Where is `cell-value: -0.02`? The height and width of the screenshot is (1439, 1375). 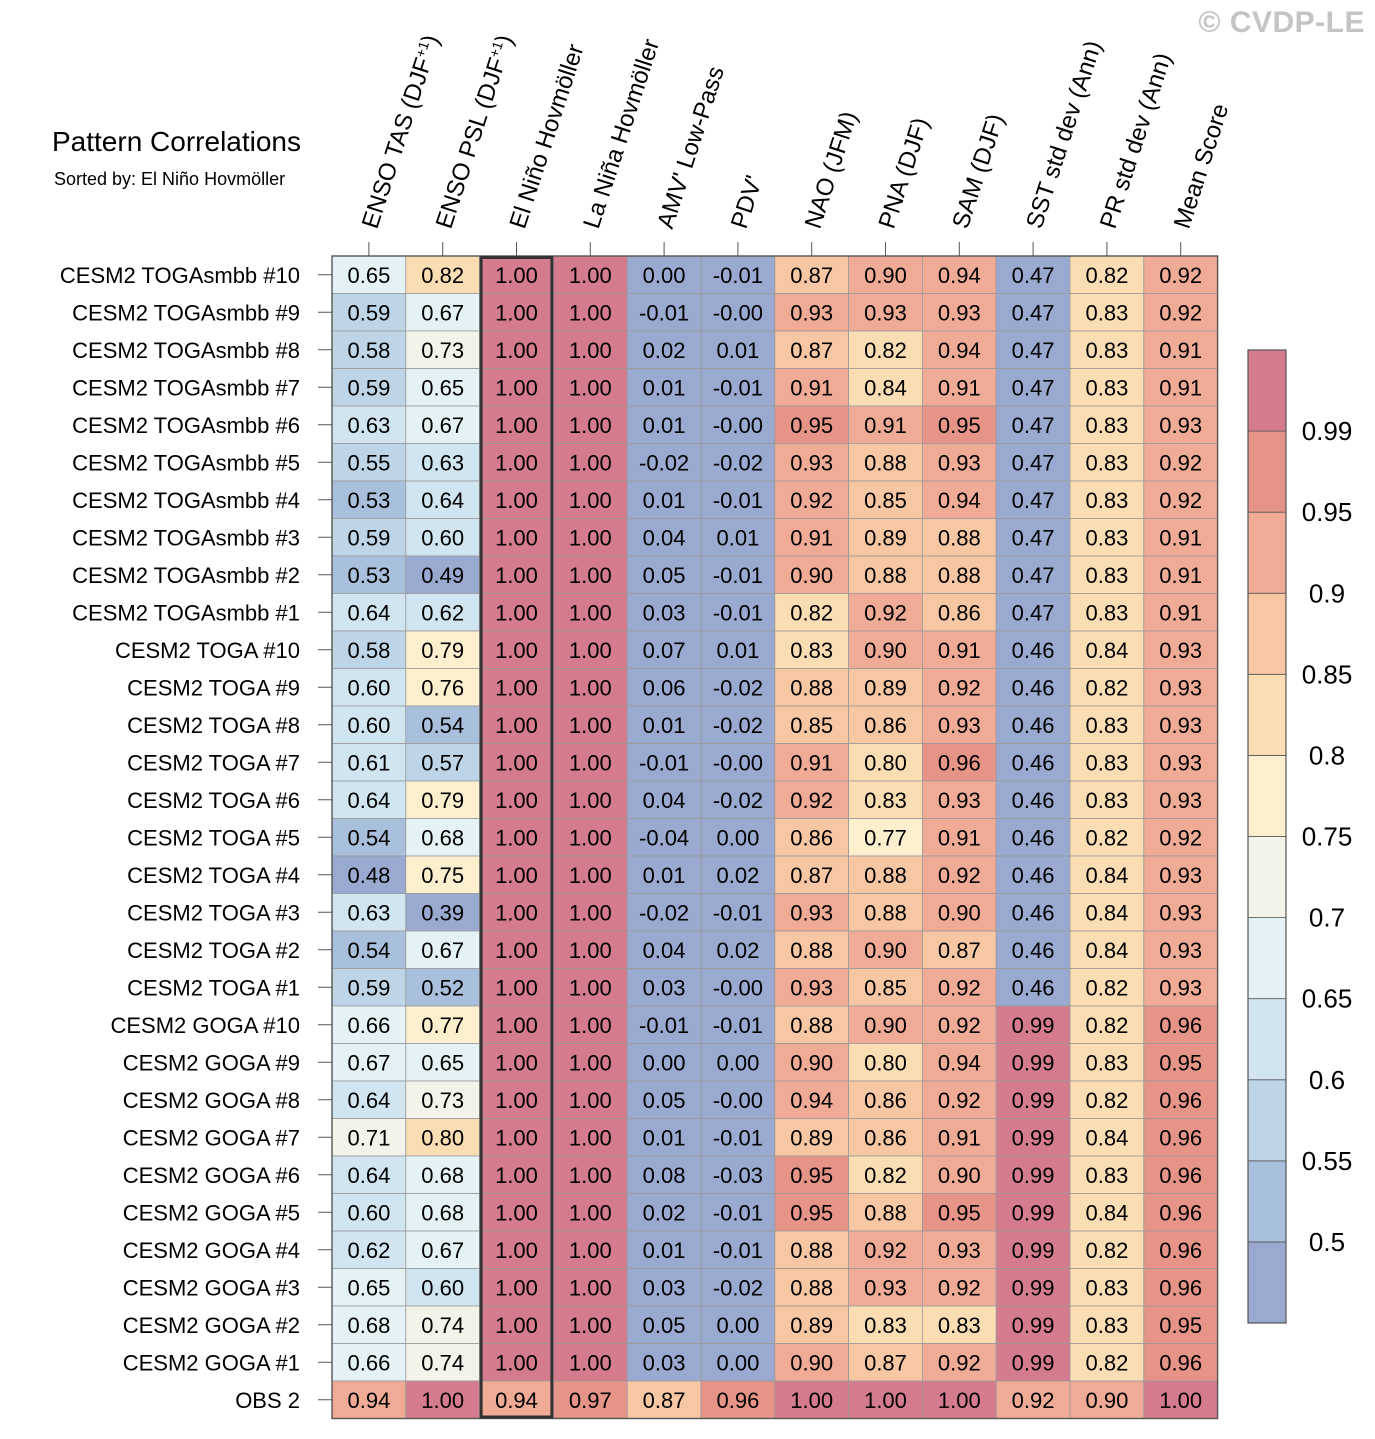
cell-value: -0.02 is located at coordinates (738, 800).